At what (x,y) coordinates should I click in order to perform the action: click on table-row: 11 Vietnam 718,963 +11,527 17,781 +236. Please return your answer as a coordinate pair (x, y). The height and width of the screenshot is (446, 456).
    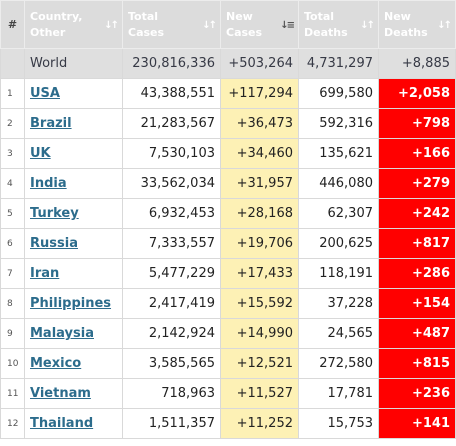
    Looking at the image, I should click on (228, 393).